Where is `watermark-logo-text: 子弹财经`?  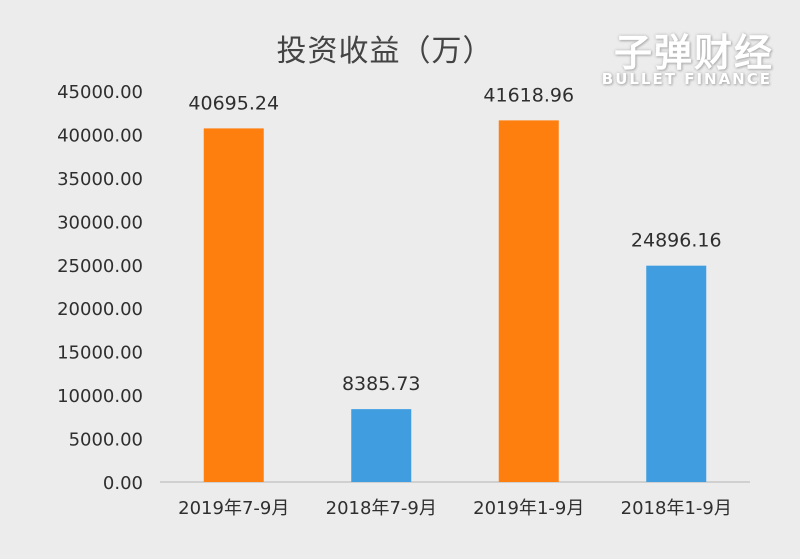 watermark-logo-text: 子弹财经 is located at coordinates (693, 53).